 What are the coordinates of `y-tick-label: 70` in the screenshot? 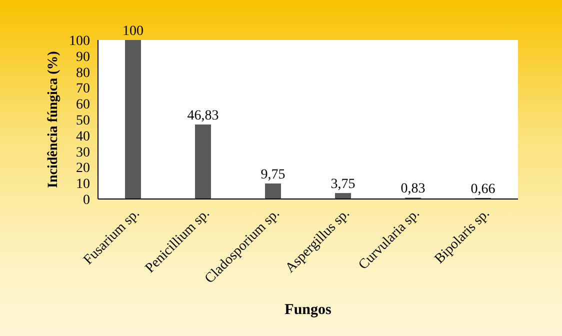 It's located at (83, 89).